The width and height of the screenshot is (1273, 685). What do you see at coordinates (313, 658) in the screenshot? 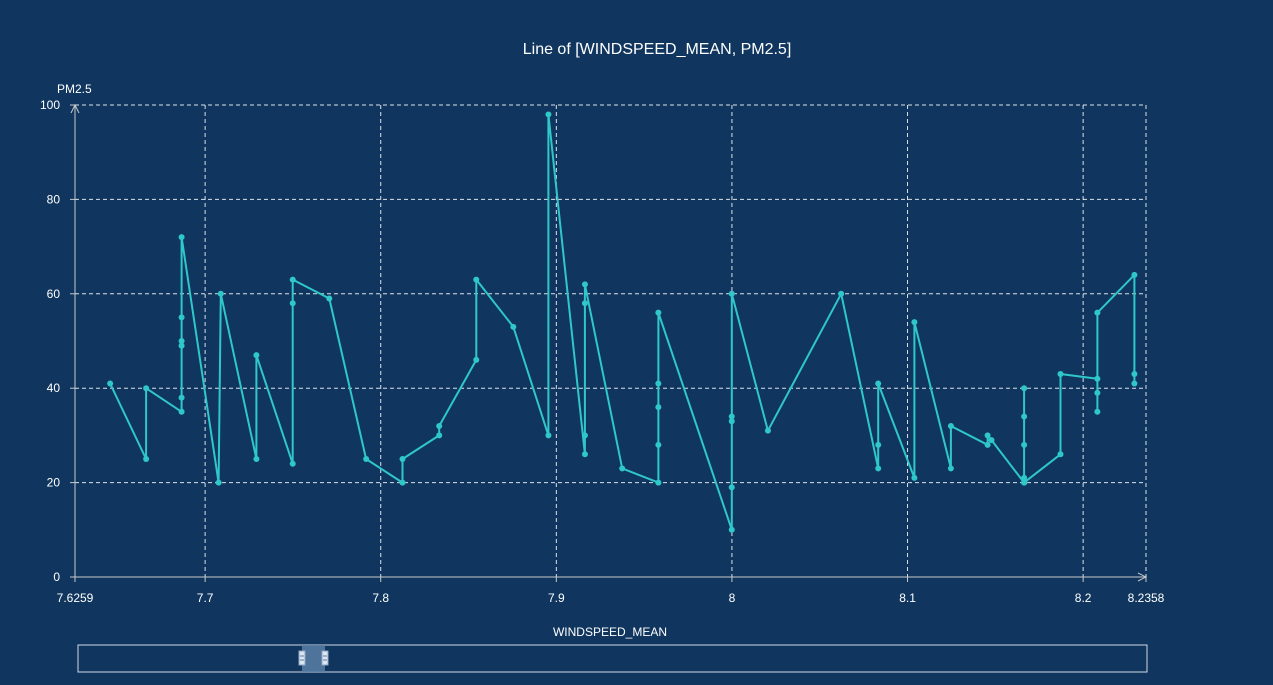
I see `zoom-slider-window` at bounding box center [313, 658].